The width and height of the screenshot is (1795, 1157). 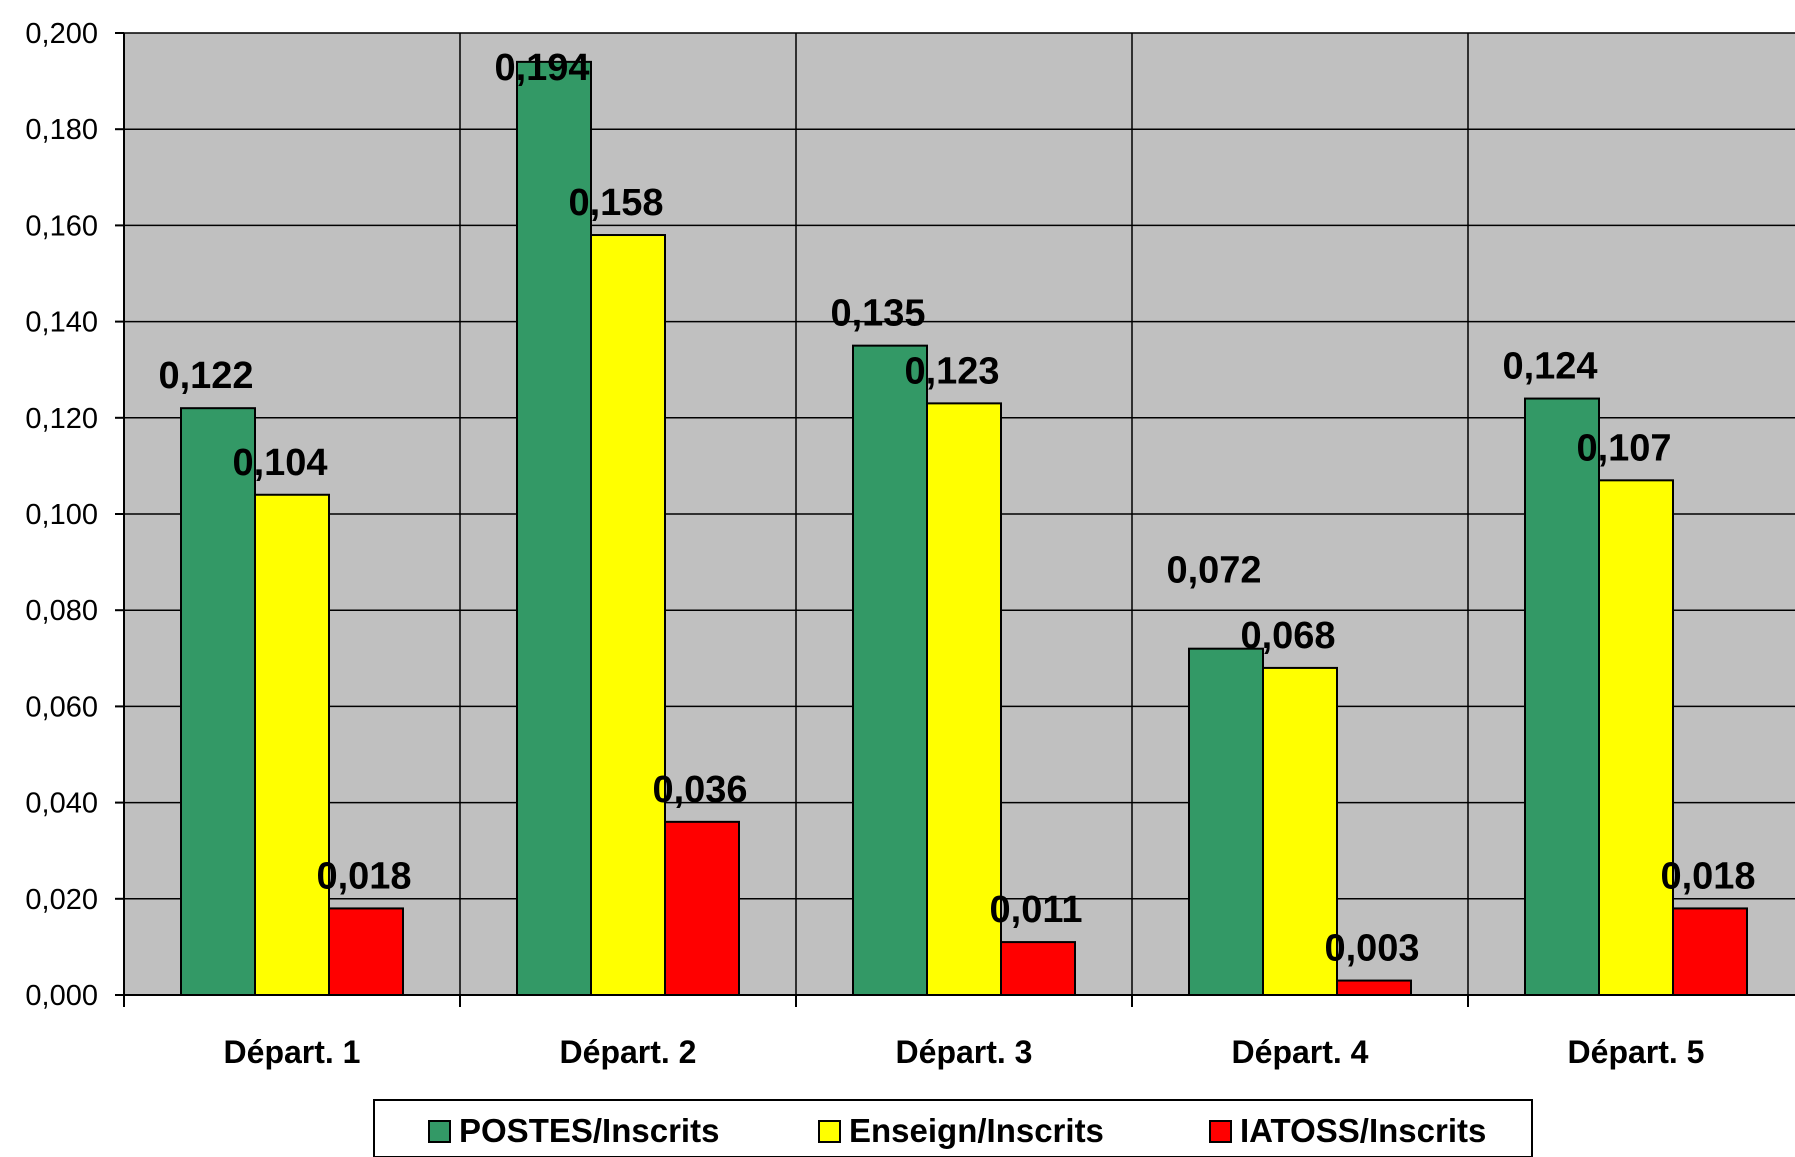 What do you see at coordinates (61, 130) in the screenshot?
I see `y-tick-label: 0,180` at bounding box center [61, 130].